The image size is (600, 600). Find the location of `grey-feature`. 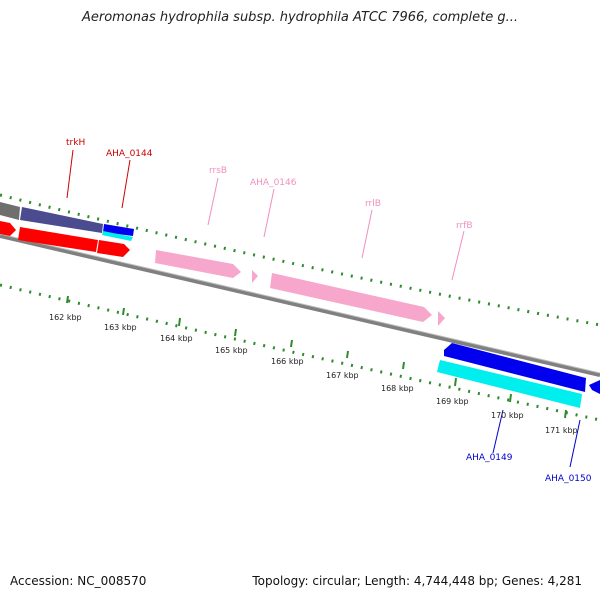

grey-feature is located at coordinates (10, 211).